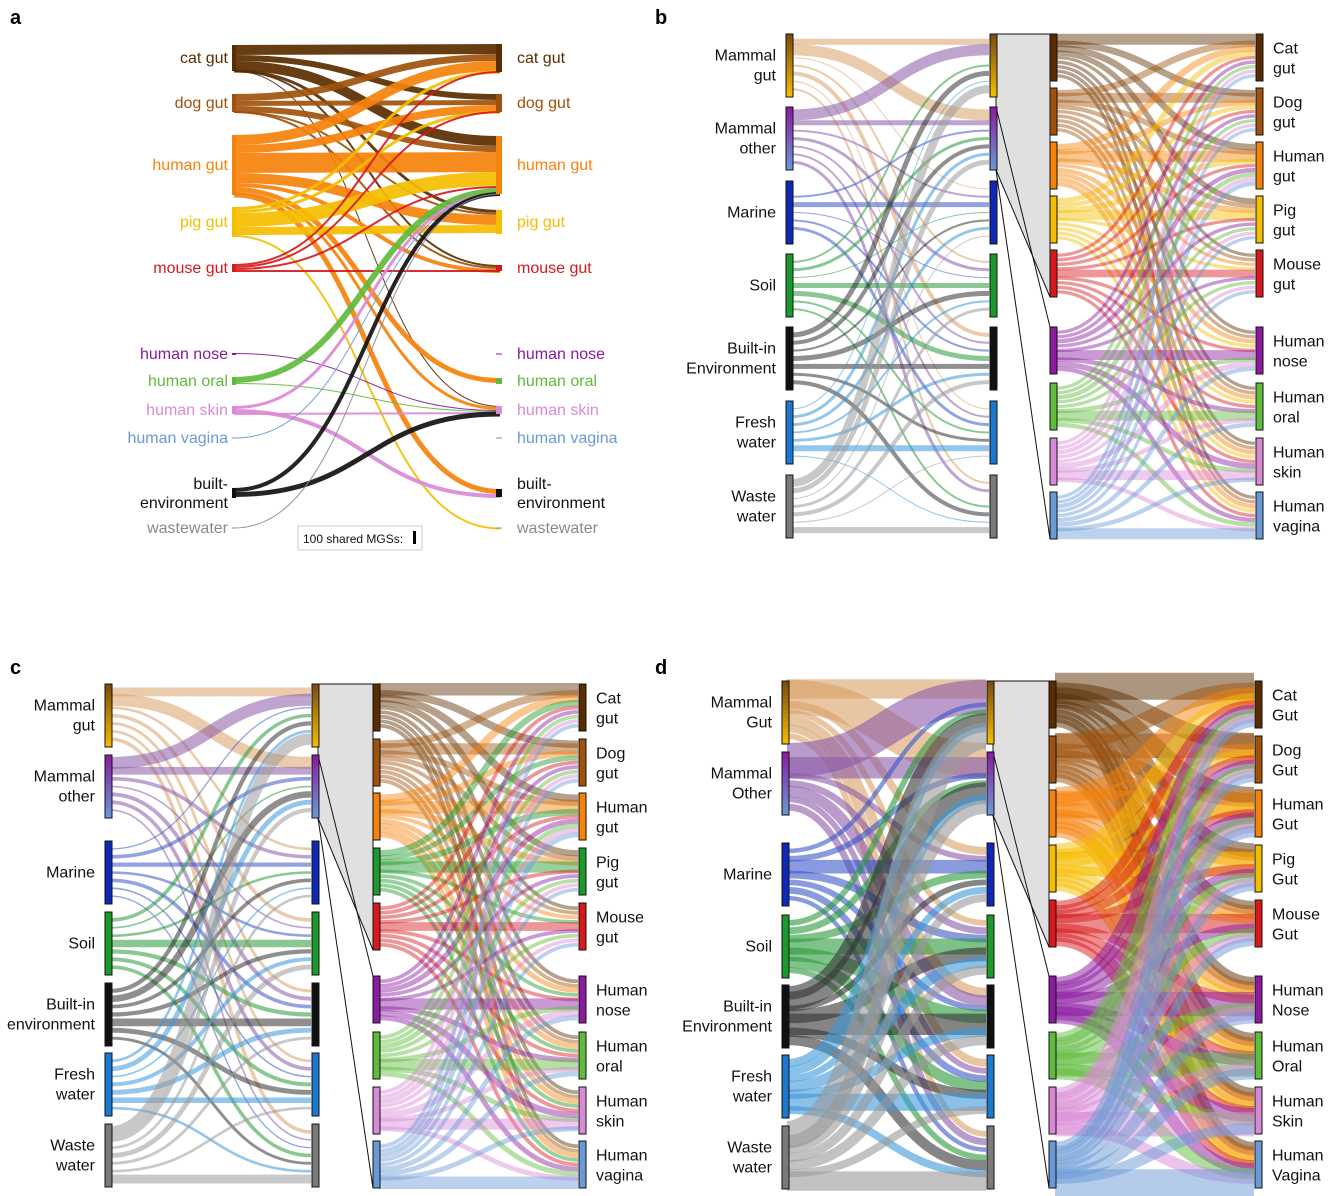  I want to click on right-label-vagina: human vagina, so click(567, 438).